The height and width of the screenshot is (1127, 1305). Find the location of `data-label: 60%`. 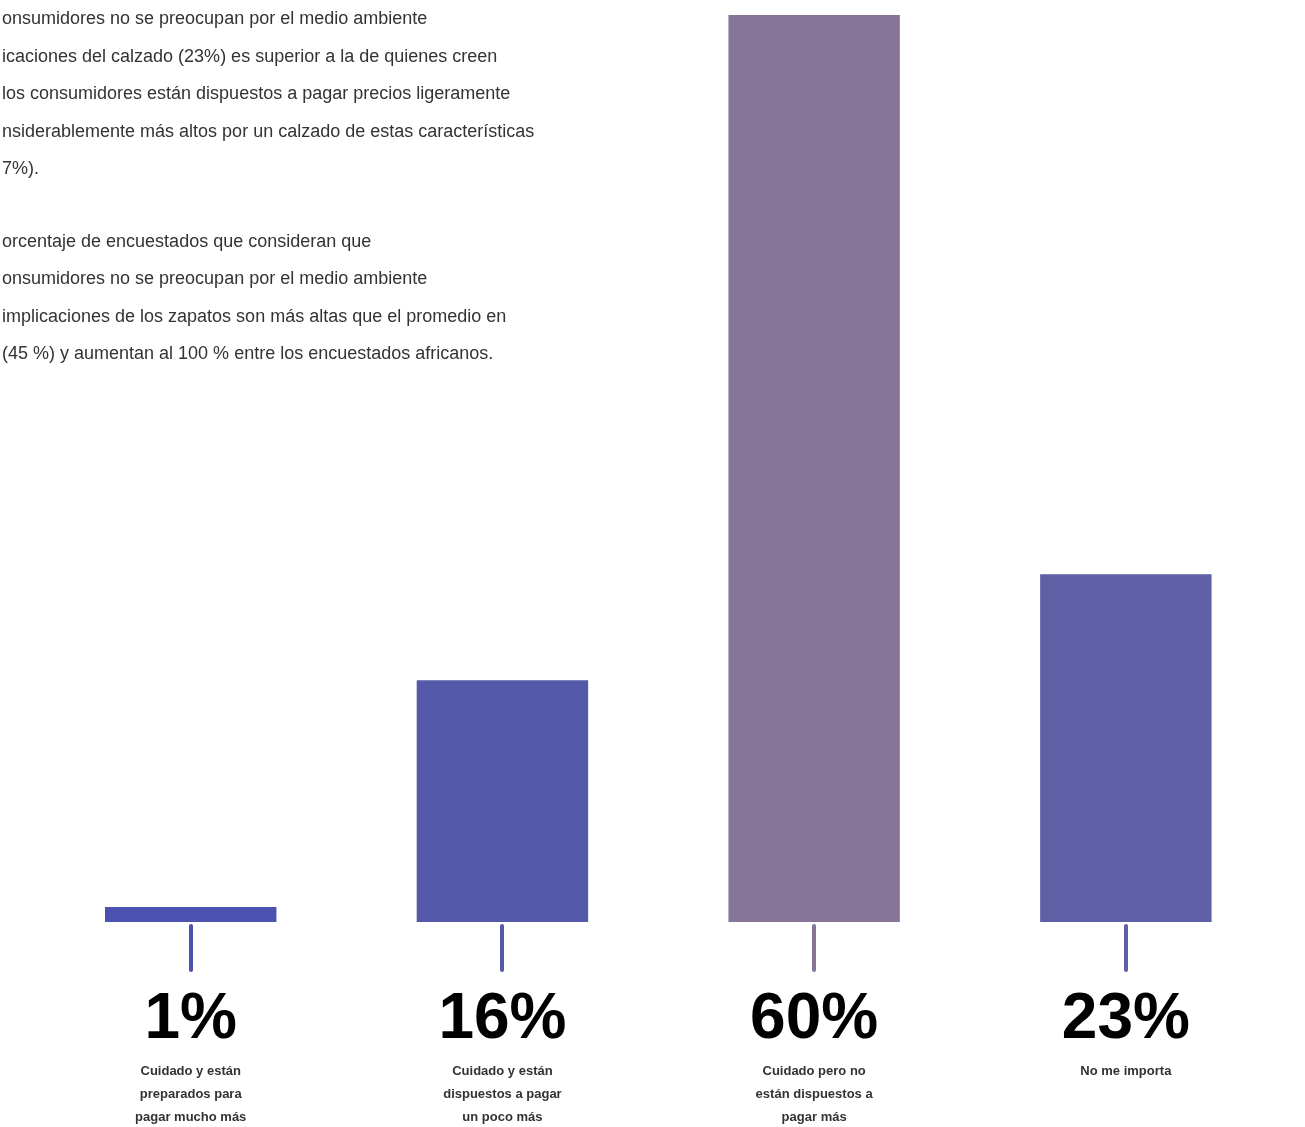

data-label: 60% is located at coordinates (814, 1015).